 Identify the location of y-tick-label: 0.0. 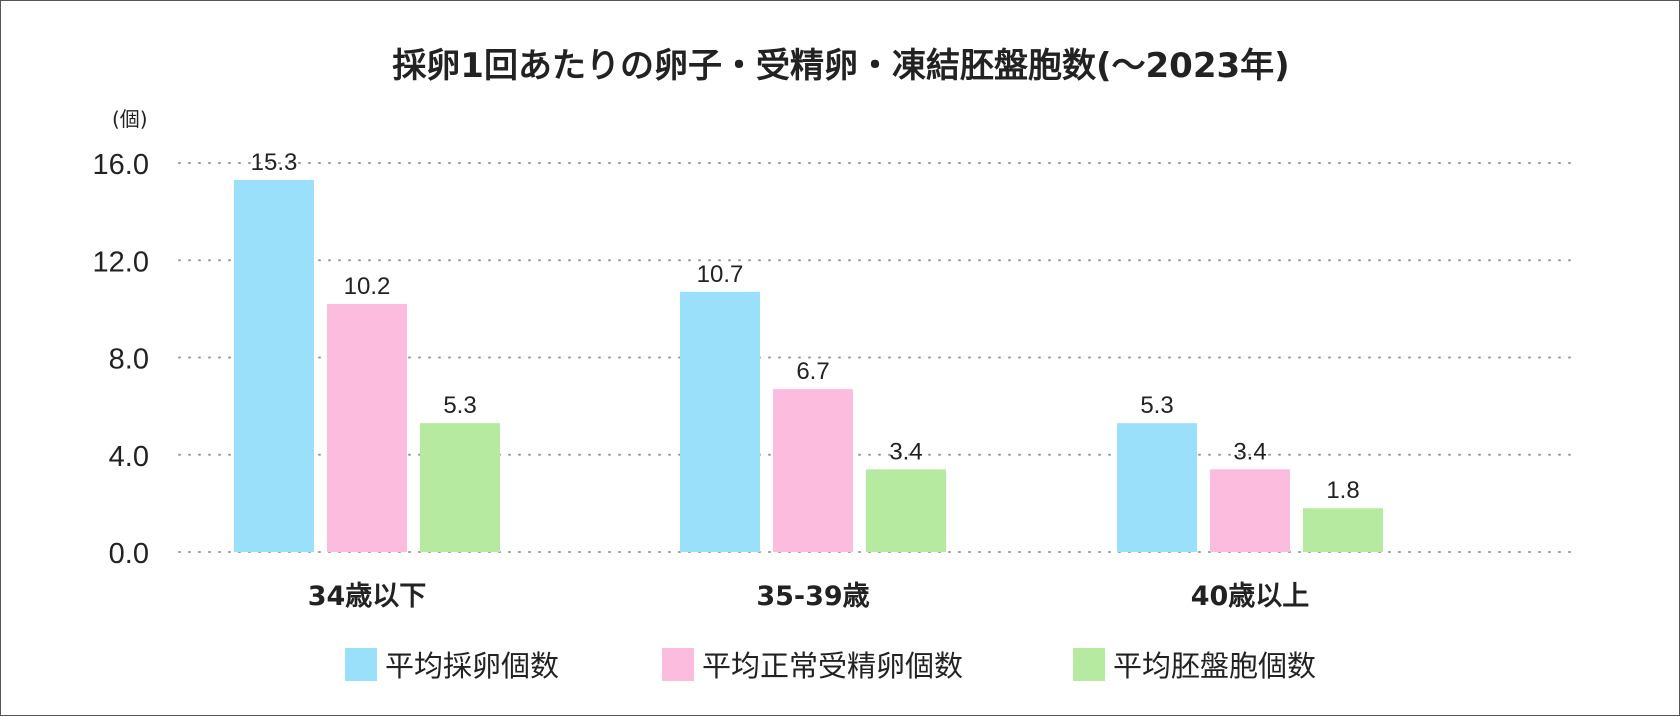
(129, 554).